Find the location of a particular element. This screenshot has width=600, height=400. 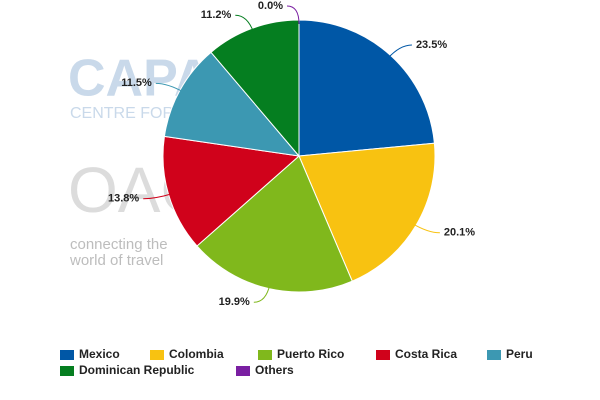

watermark: world of travel is located at coordinates (116, 260).